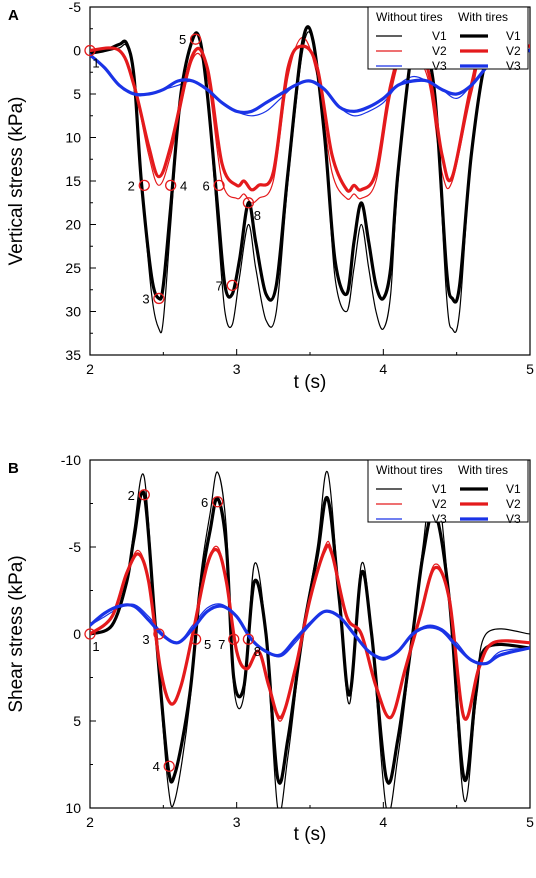 The width and height of the screenshot is (536, 878). Describe the element at coordinates (73, 268) in the screenshot. I see `y-tick-label: 25` at that location.